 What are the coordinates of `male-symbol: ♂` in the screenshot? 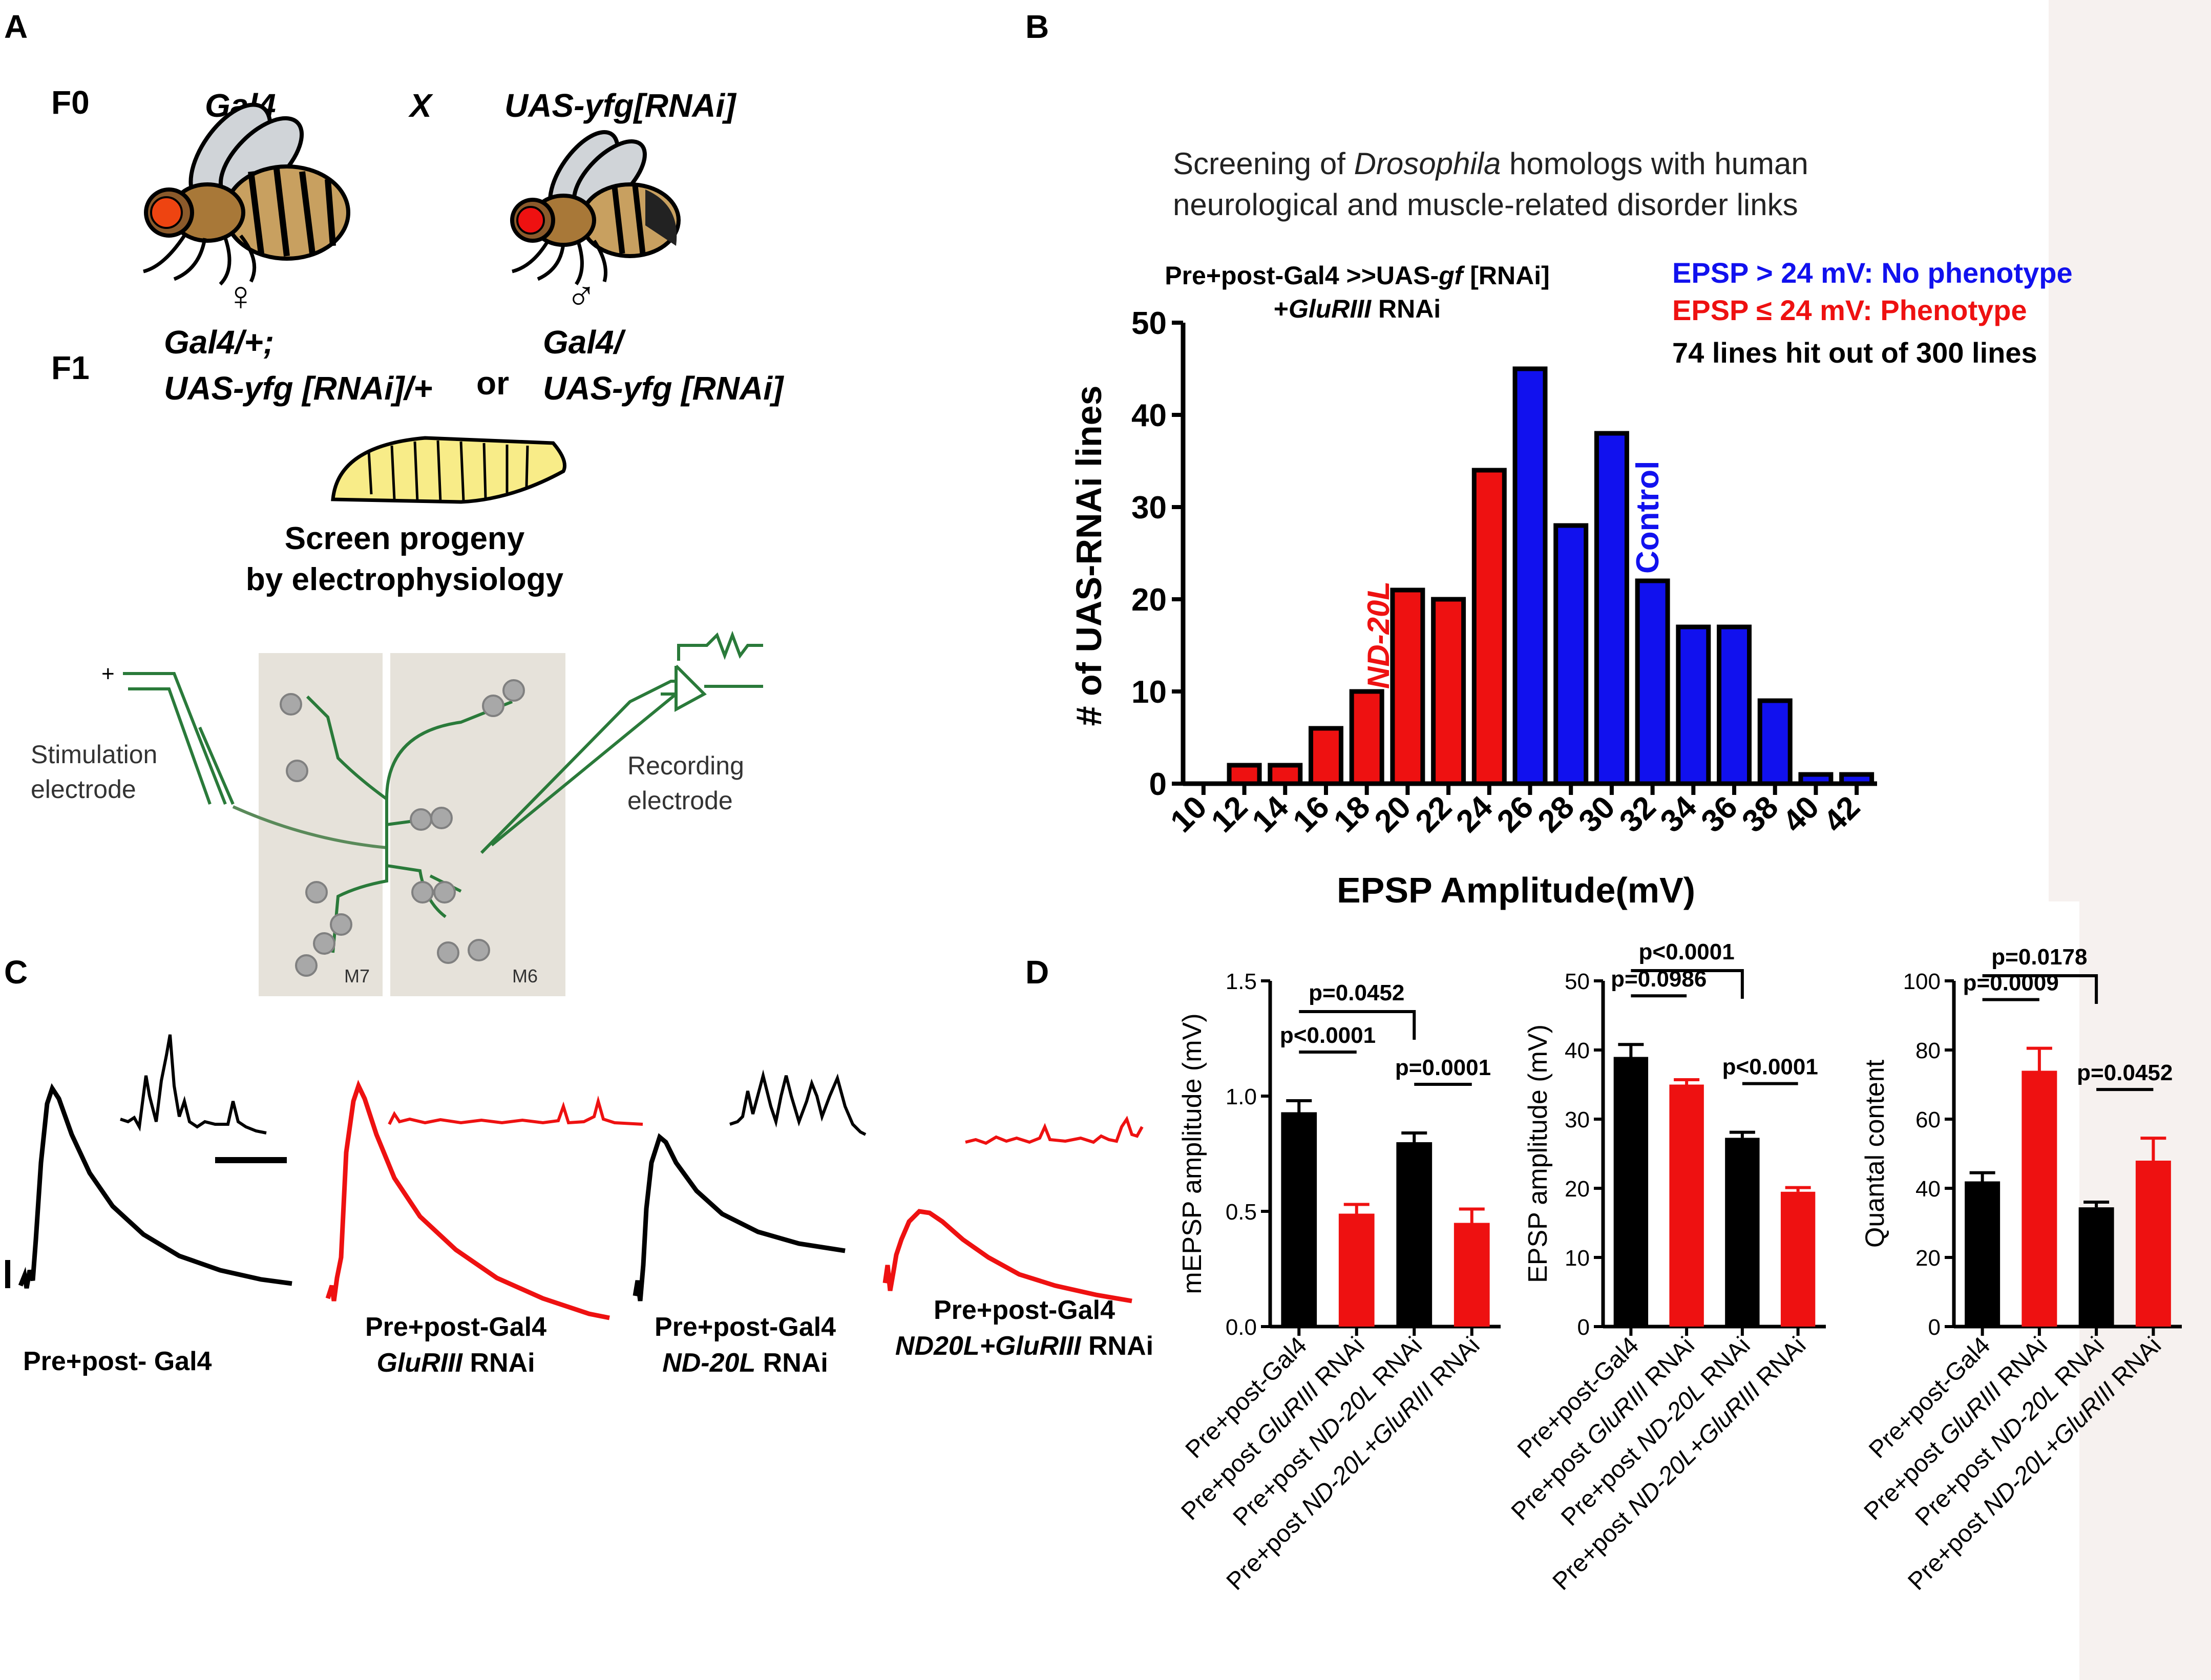 It's located at (582, 296).